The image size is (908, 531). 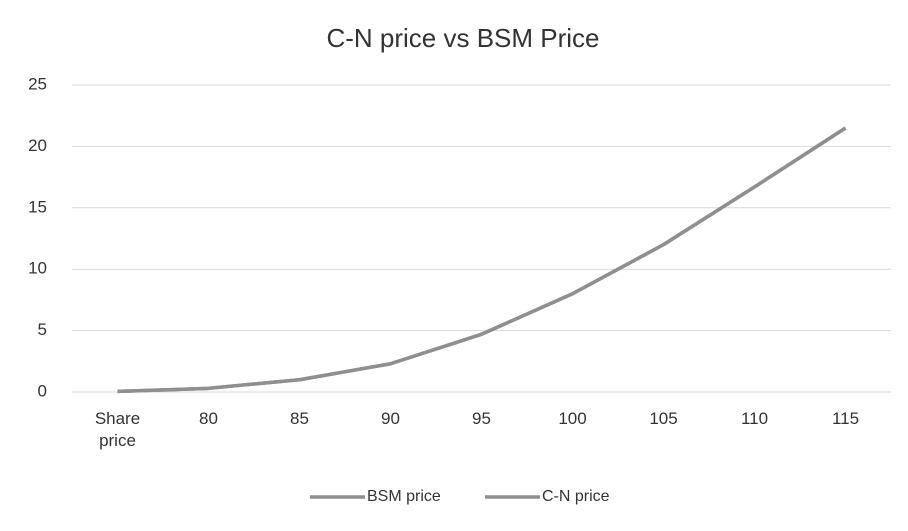 What do you see at coordinates (37, 206) in the screenshot?
I see `y-tick-label: 15` at bounding box center [37, 206].